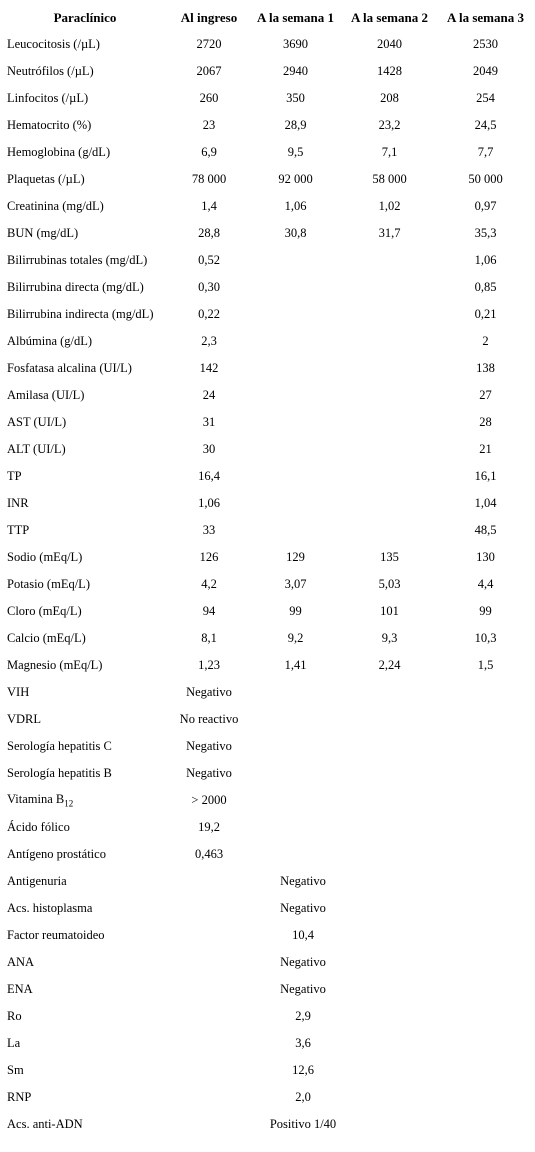  Describe the element at coordinates (37, 422) in the screenshot. I see `parameter-name: AST (UI/L)` at that location.